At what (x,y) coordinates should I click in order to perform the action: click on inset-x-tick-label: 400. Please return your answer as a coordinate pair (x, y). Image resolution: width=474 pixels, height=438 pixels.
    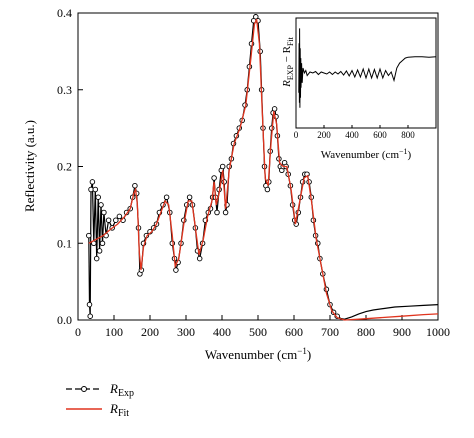
    Looking at the image, I should click on (352, 135).